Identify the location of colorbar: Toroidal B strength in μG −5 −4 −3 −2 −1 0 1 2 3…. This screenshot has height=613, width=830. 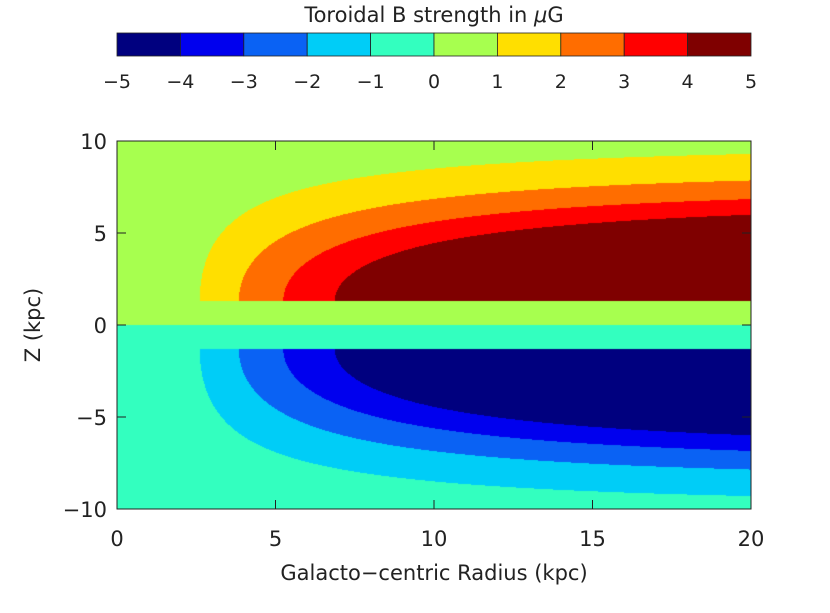
(430, 48).